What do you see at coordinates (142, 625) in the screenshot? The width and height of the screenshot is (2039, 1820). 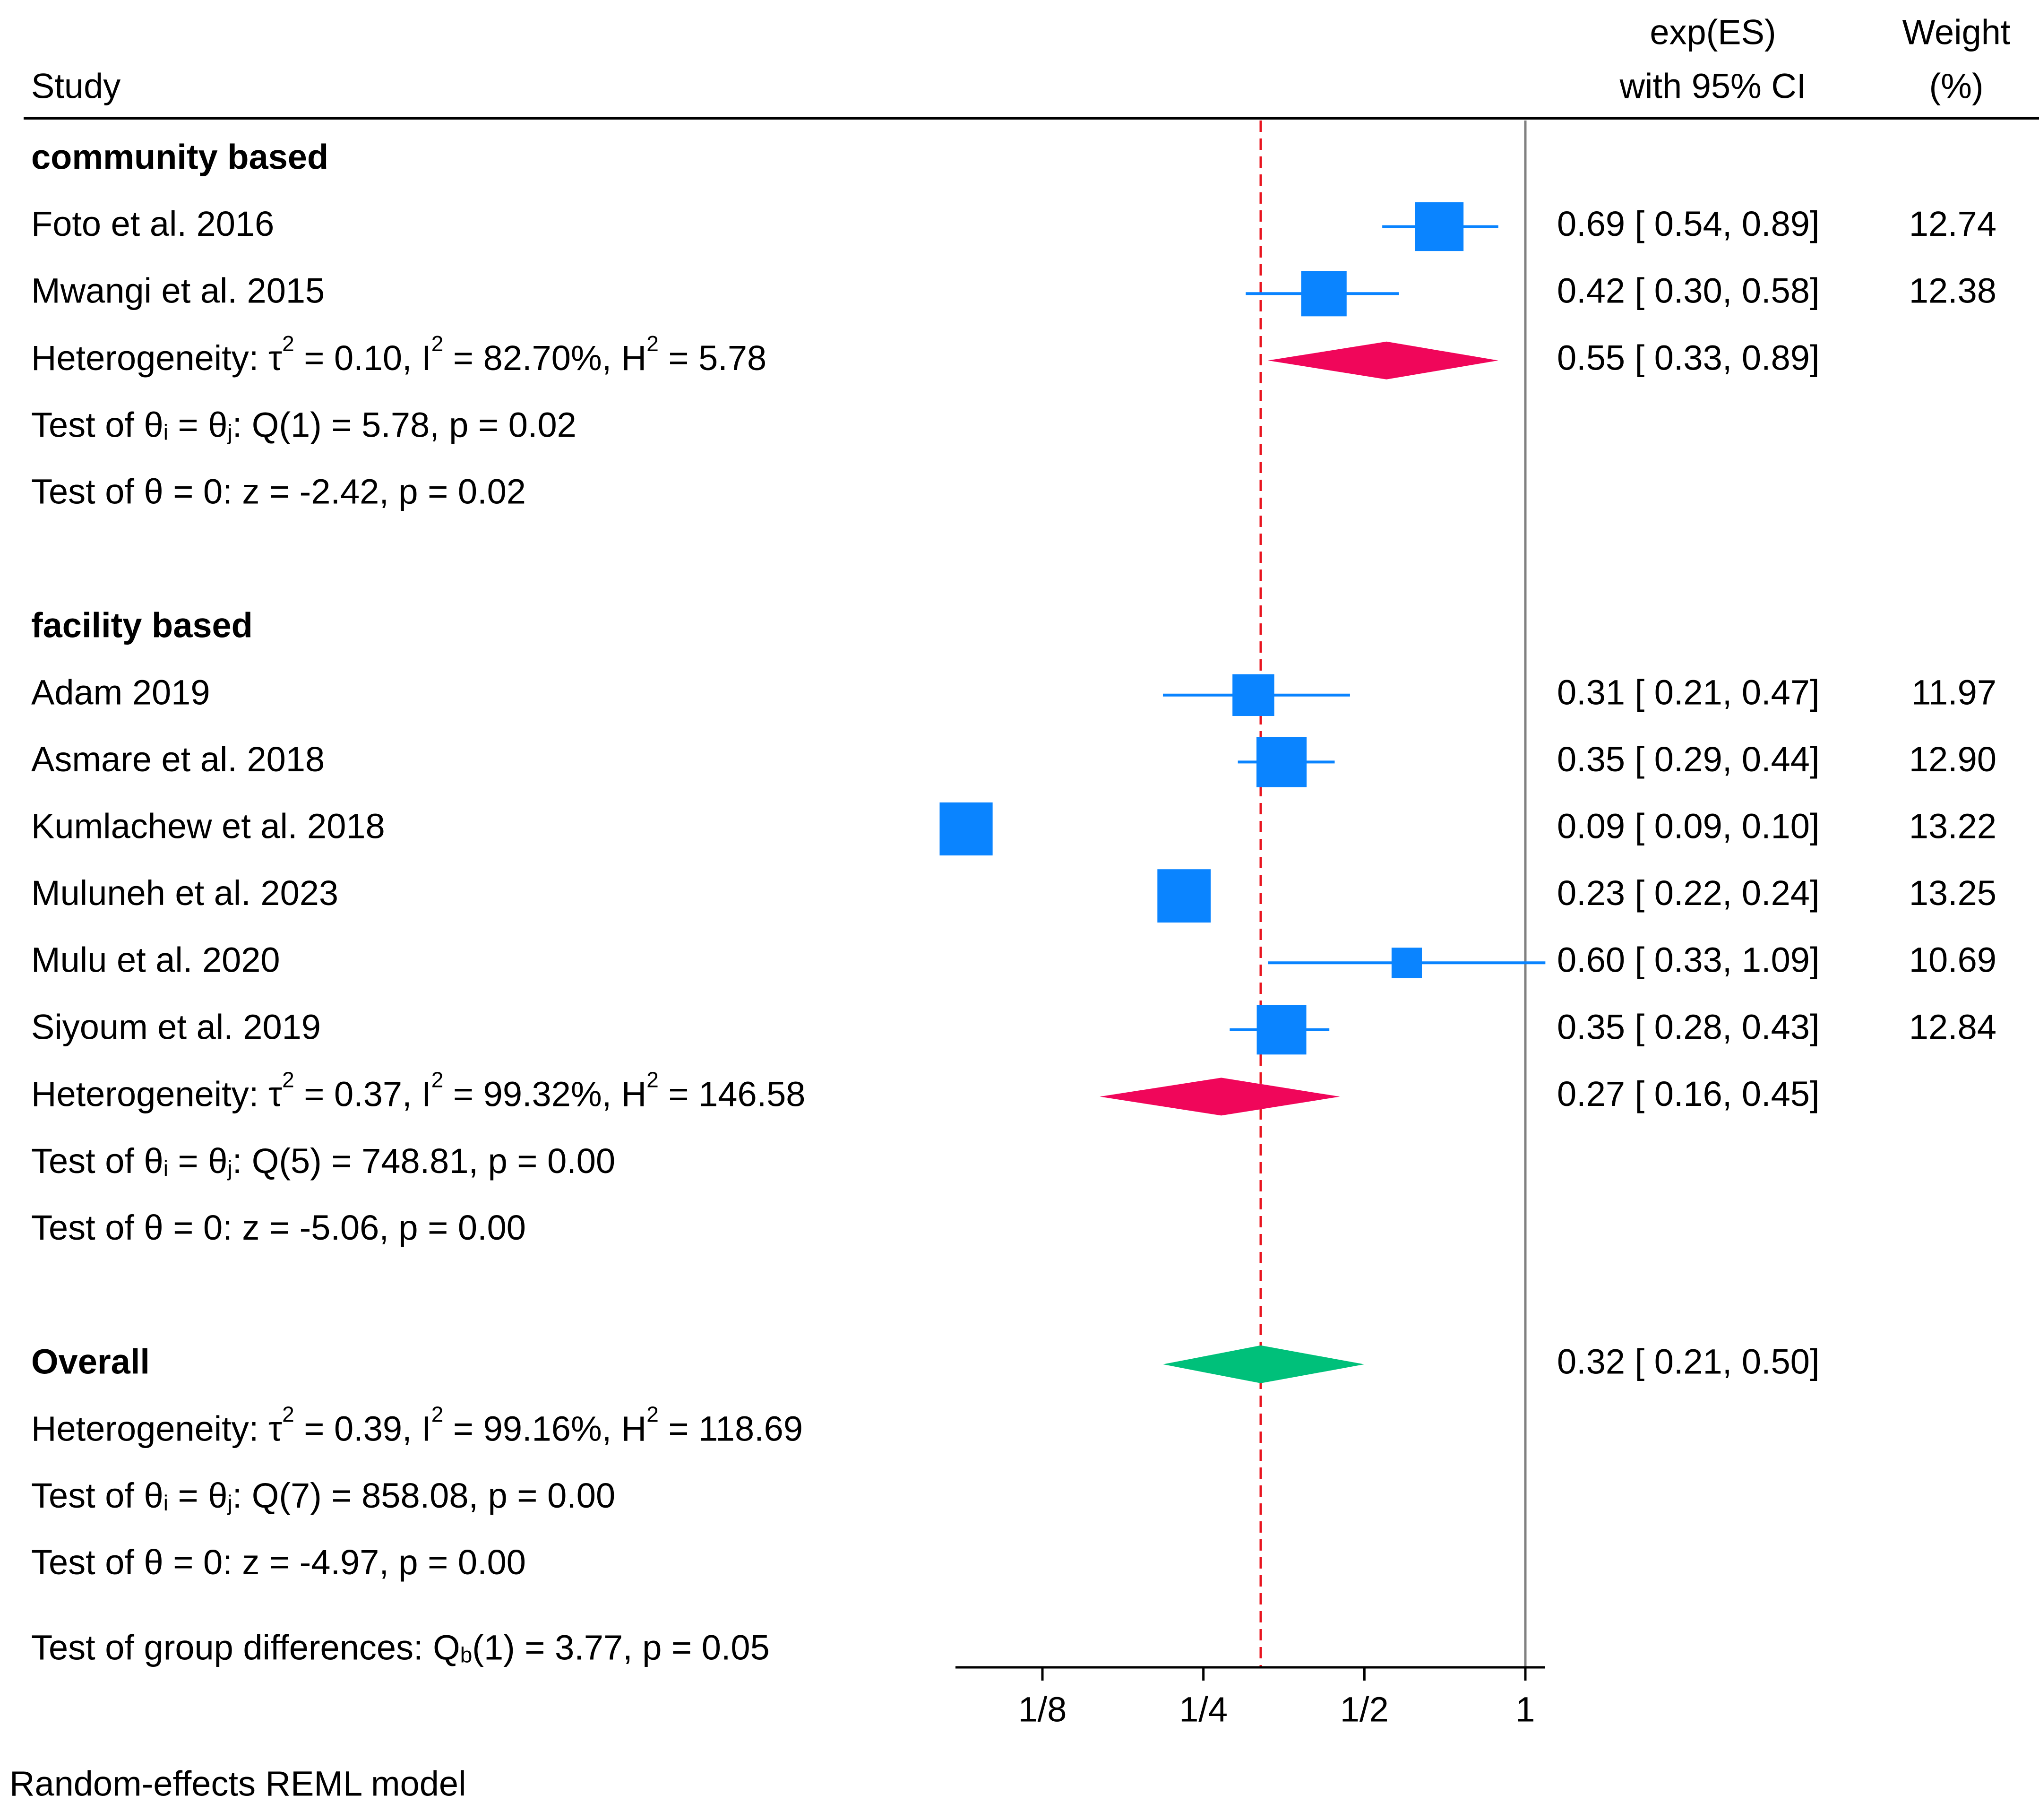 I see `group-label: facility based` at bounding box center [142, 625].